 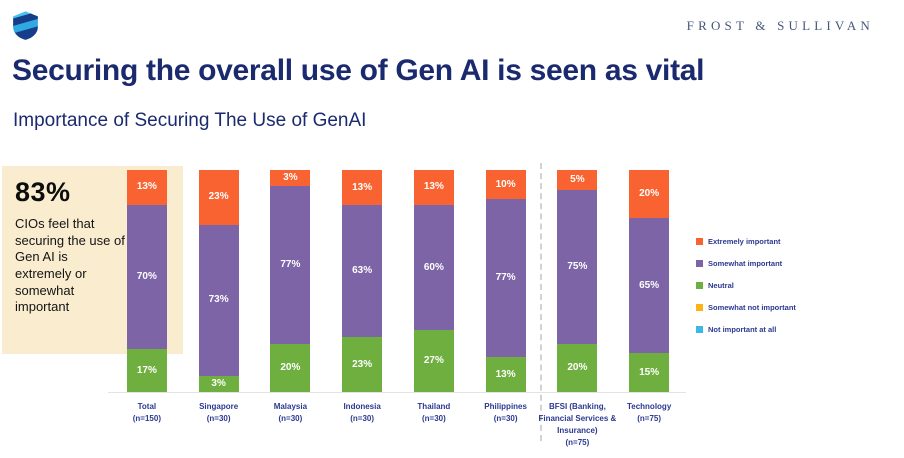 I want to click on category-label: Singapore (n=30), so click(x=219, y=412).